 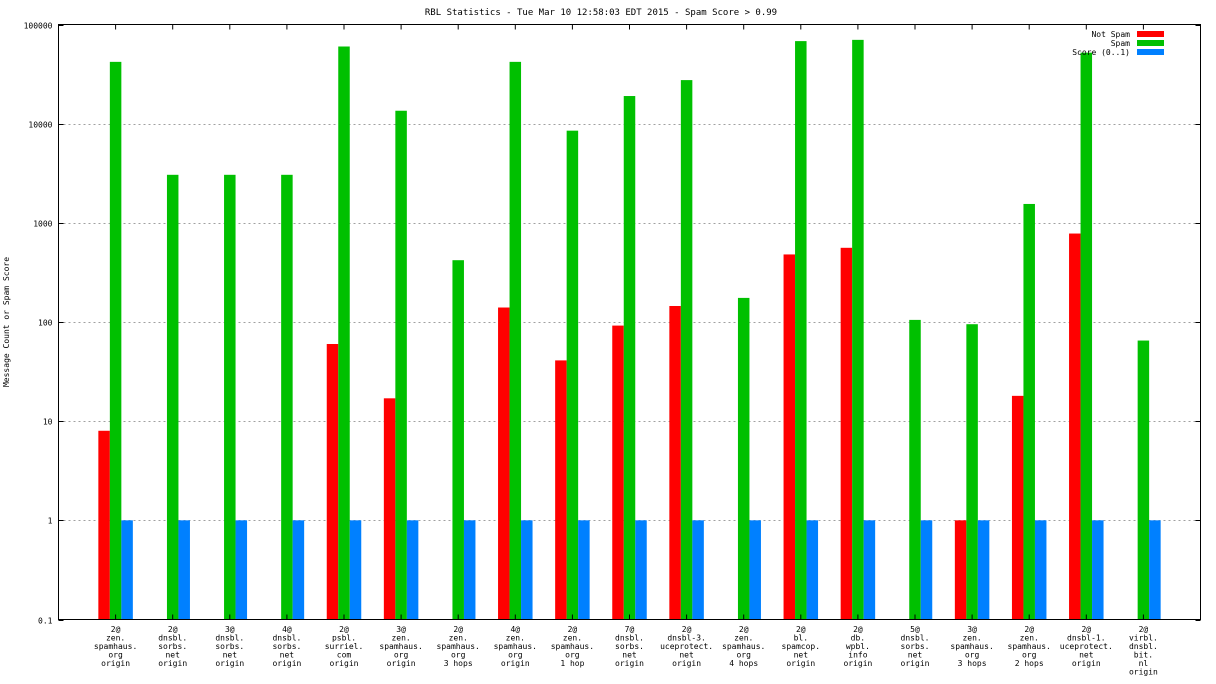 What do you see at coordinates (630, 629) in the screenshot?
I see `x-tick-label-line: 7@` at bounding box center [630, 629].